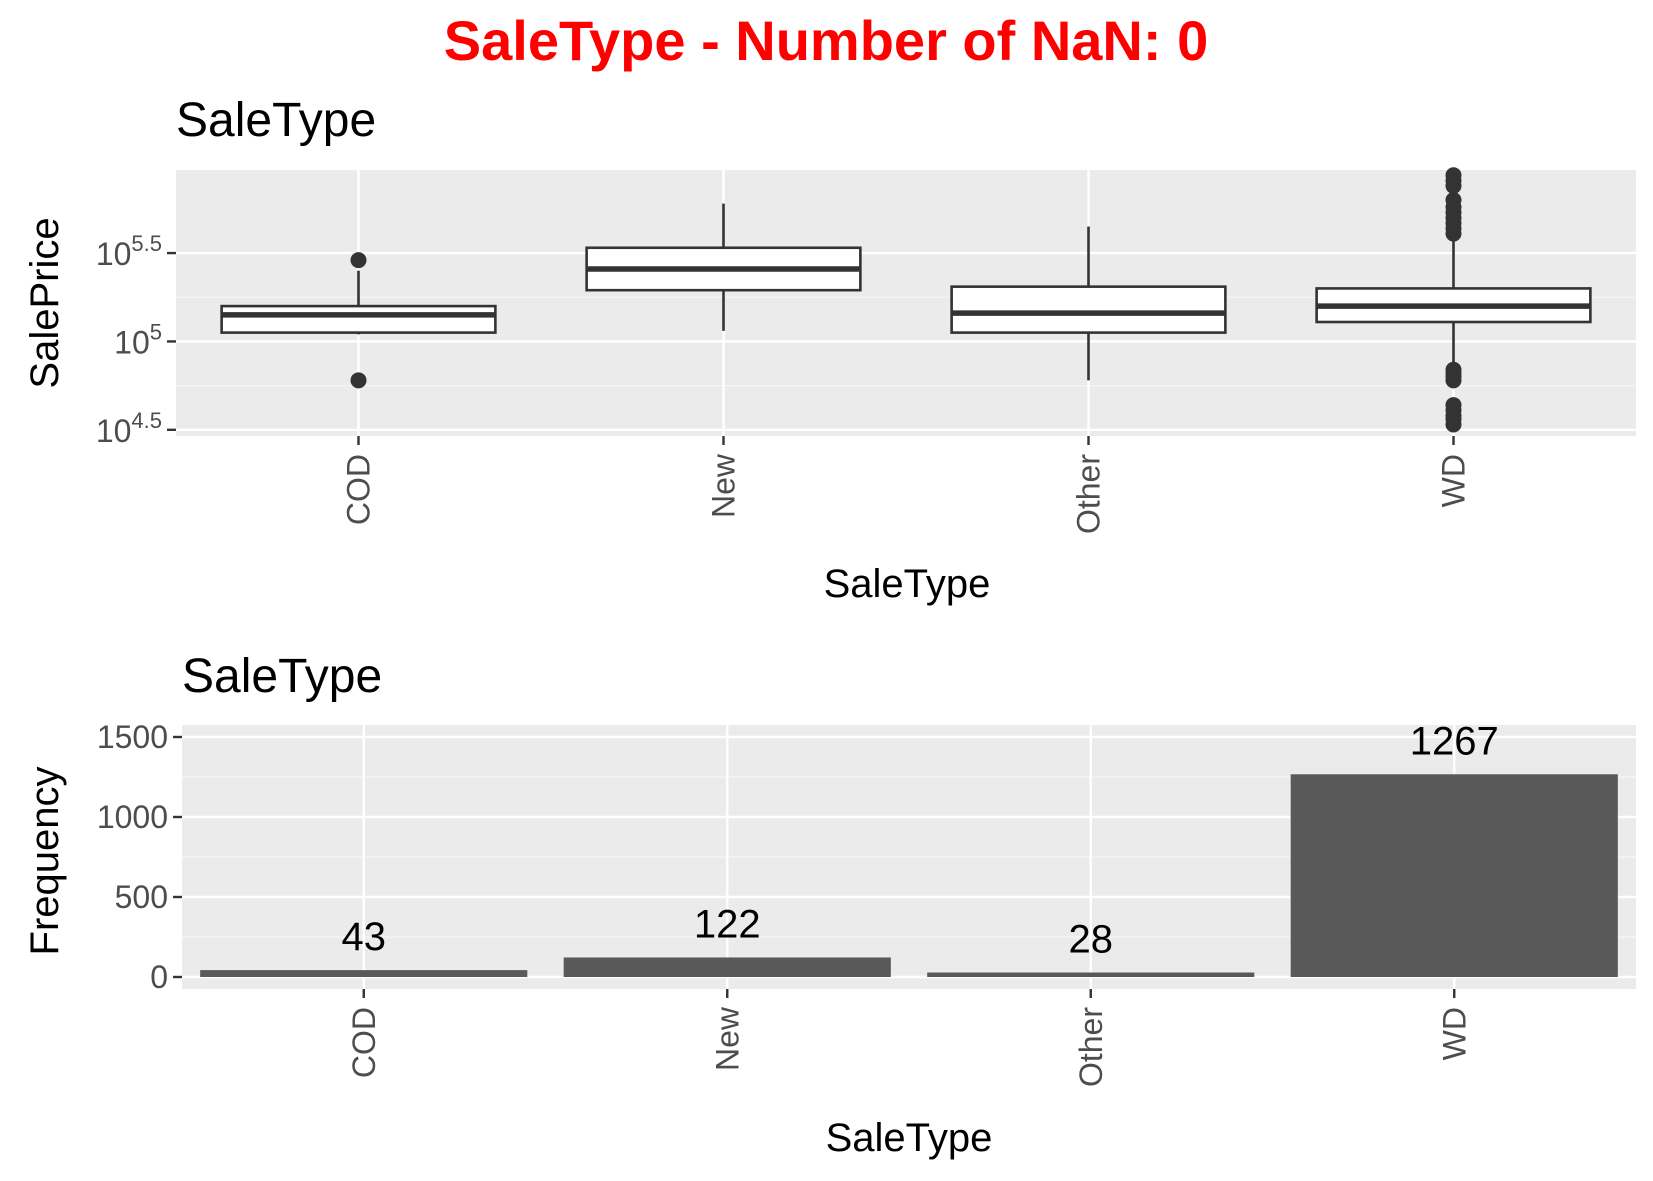 The image size is (1653, 1181). Describe the element at coordinates (45, 302) in the screenshot. I see `boxplot-y-axis-title: SalePrice` at that location.